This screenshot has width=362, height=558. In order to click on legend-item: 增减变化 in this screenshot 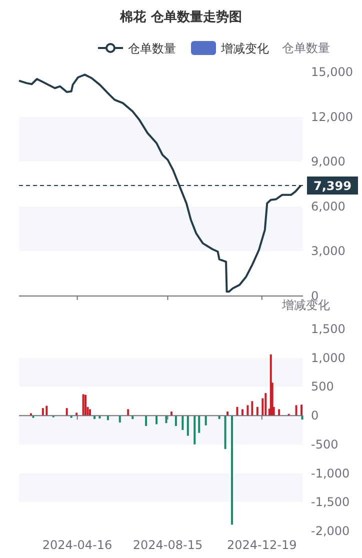, I will do `click(230, 48)`.